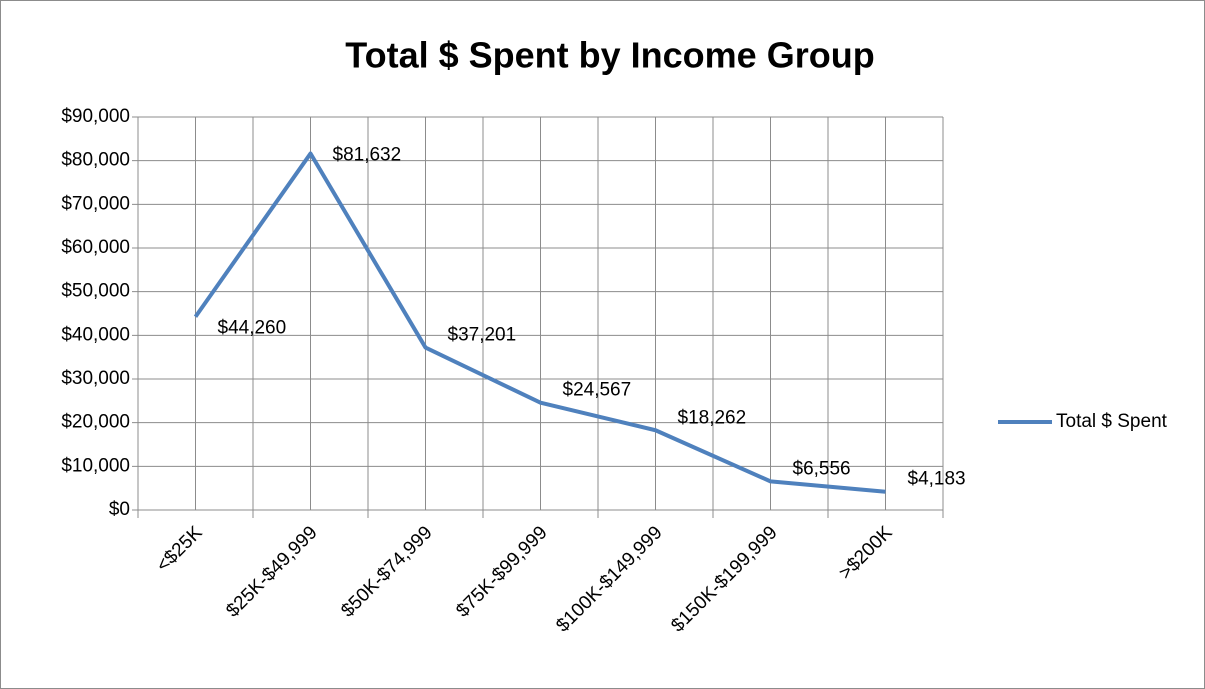 The width and height of the screenshot is (1205, 689). I want to click on y-tick-label: $60,000, so click(95, 247).